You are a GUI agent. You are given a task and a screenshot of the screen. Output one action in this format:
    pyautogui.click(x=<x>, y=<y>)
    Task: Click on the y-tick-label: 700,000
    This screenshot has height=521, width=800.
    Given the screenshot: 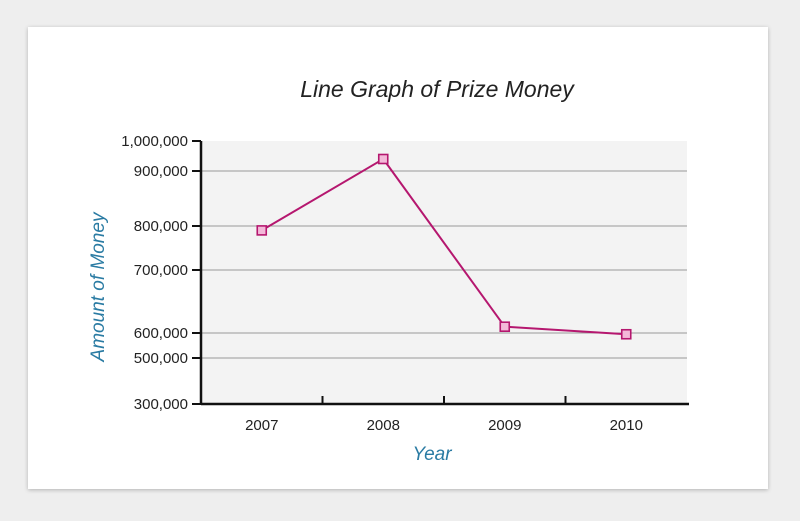 What is the action you would take?
    pyautogui.click(x=161, y=270)
    